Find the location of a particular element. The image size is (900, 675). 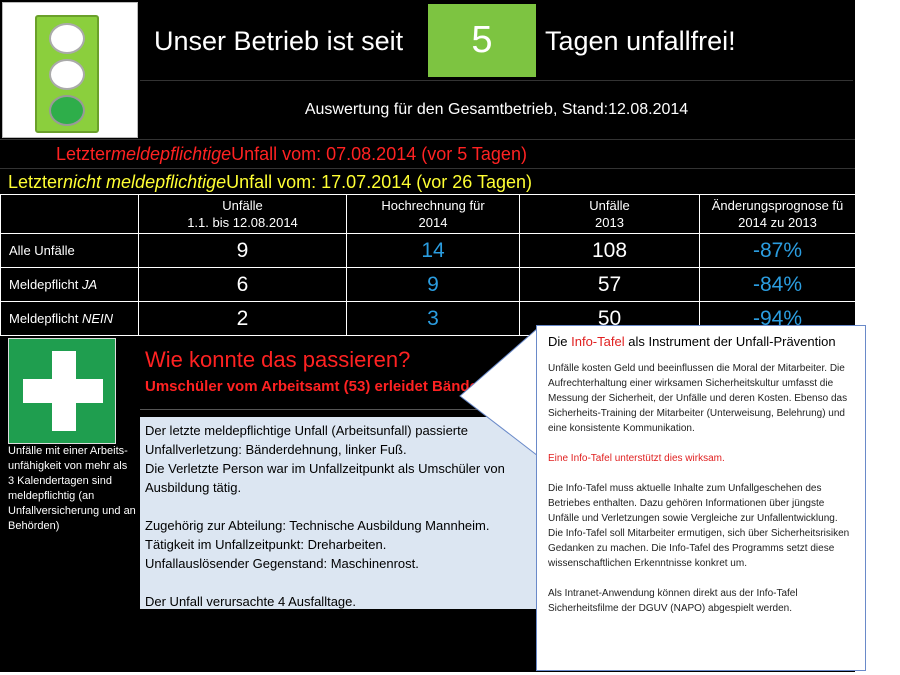

table-row: Meldepflicht JA 6 9 57 -84% is located at coordinates (428, 284).